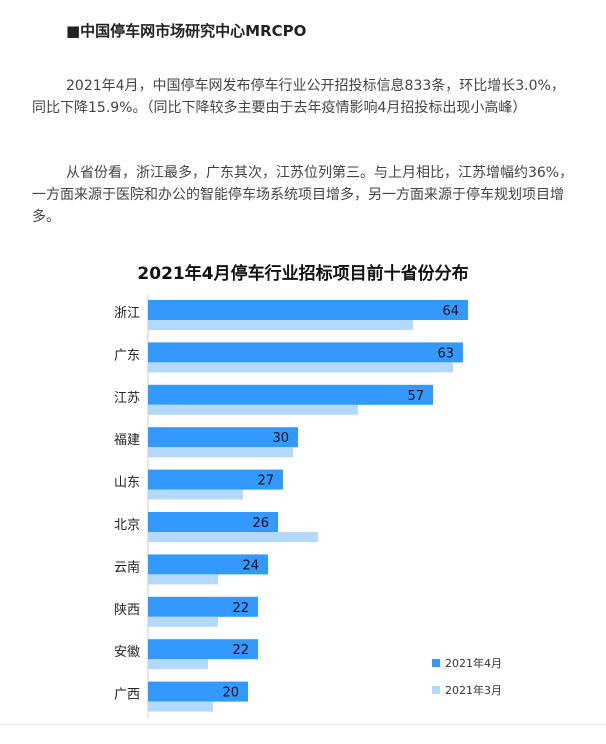  What do you see at coordinates (127, 483) in the screenshot?
I see `category-label: 山东` at bounding box center [127, 483].